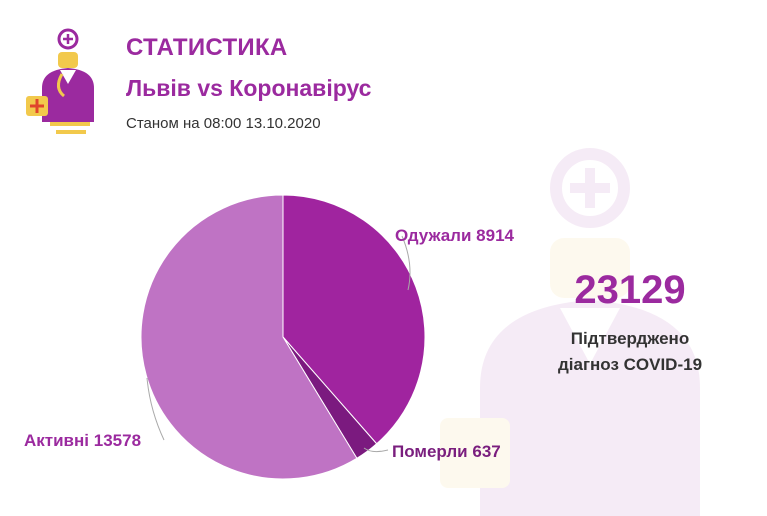 The height and width of the screenshot is (516, 767). Describe the element at coordinates (223, 123) in the screenshot. I see `report-date: Станом на 08:00 13.10.2020` at that location.